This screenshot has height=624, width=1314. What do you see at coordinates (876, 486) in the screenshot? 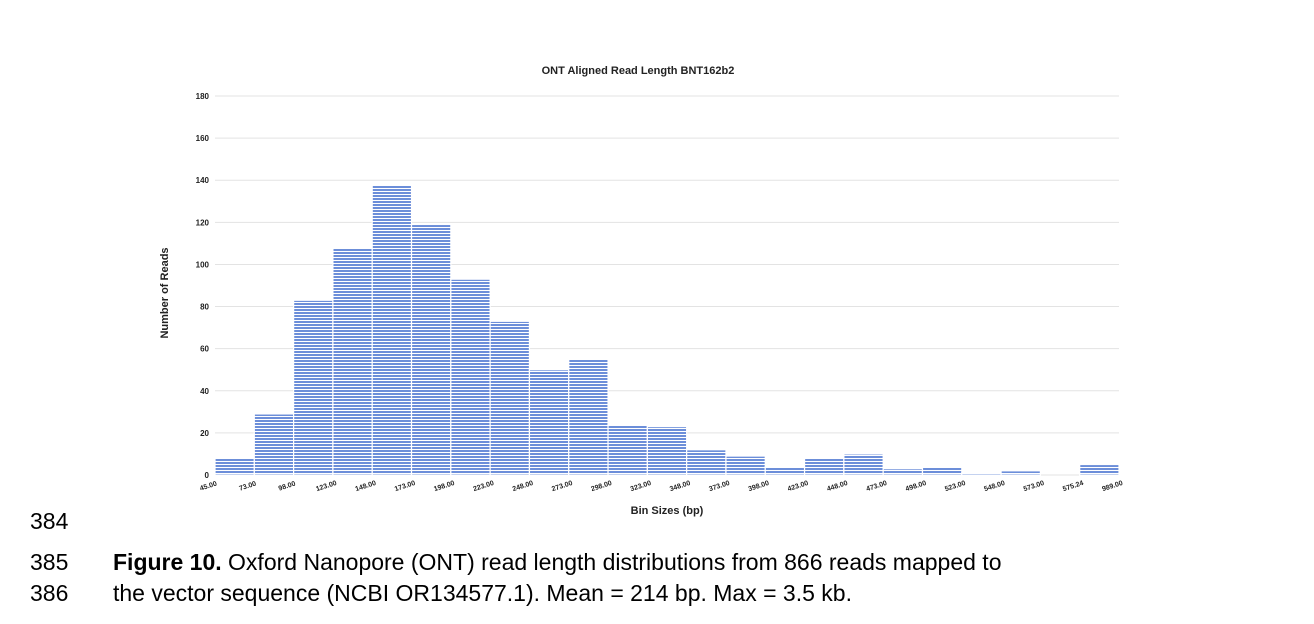
I see `x-tick-label: 473.00` at bounding box center [876, 486].